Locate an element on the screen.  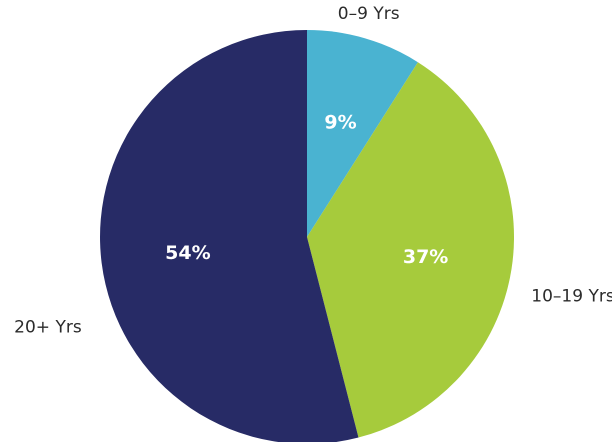
category-label-10-19-yrs: 10–19 Yrs is located at coordinates (571, 297).